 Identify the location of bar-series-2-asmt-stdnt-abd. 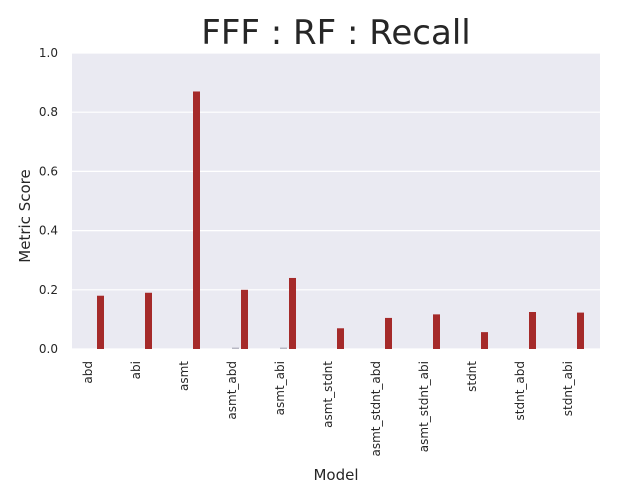
(388, 333).